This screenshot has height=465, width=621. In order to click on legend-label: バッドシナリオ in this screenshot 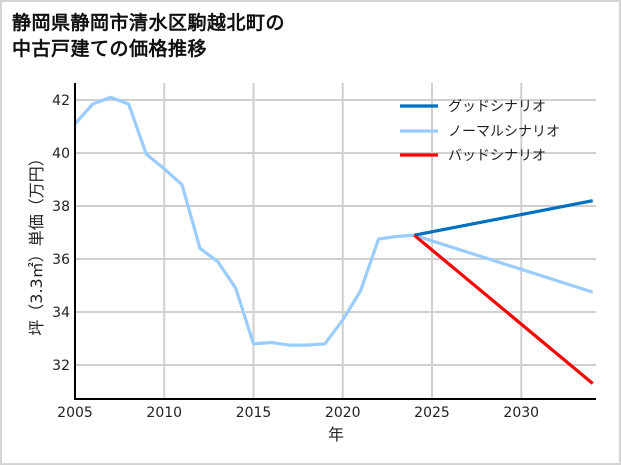, I will do `click(497, 156)`.